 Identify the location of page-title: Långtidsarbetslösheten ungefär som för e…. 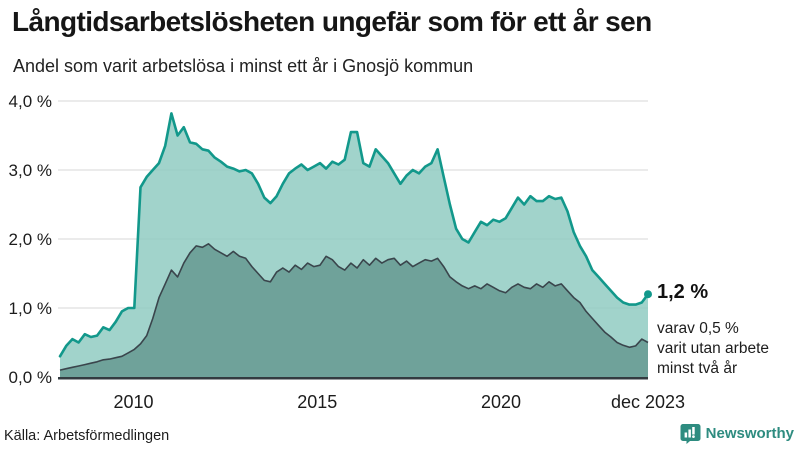
(332, 21).